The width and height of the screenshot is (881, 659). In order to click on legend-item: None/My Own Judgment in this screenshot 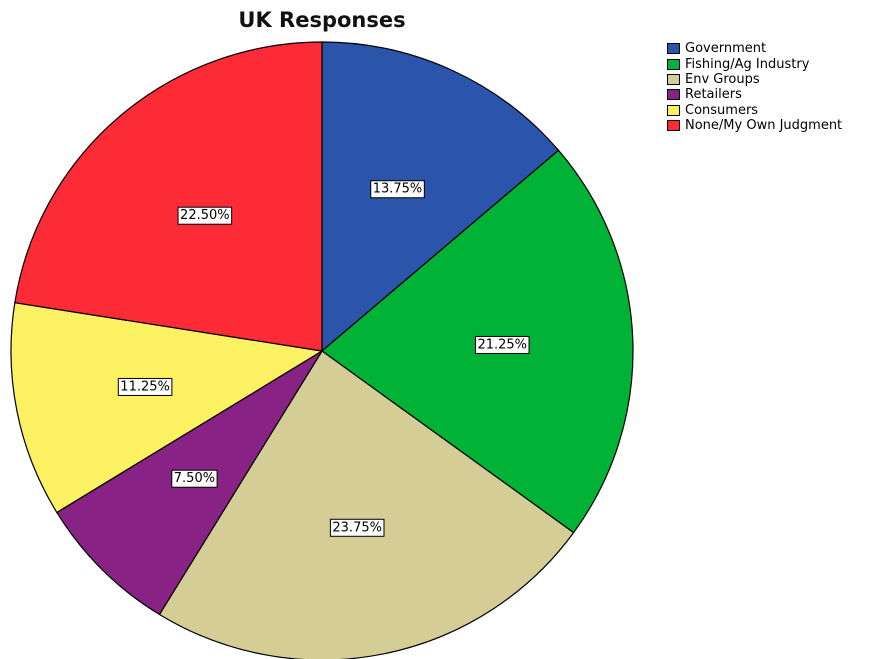, I will do `click(754, 125)`.